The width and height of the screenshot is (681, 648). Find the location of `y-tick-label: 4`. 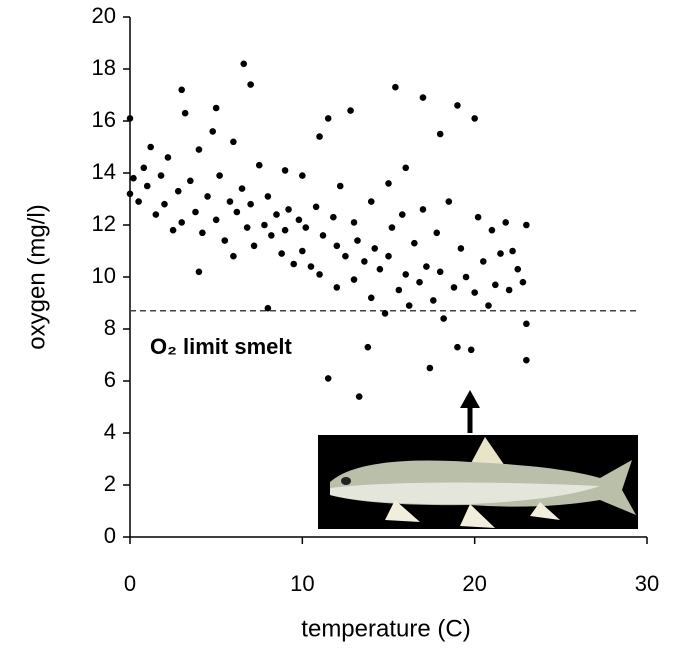

y-tick-label: 4 is located at coordinates (110, 431).